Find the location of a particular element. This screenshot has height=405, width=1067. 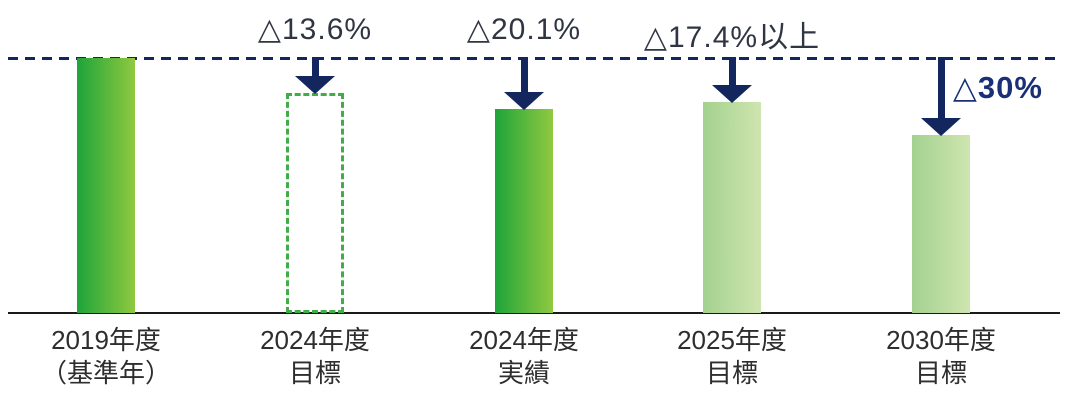

bar-fy2025-target is located at coordinates (732, 207).